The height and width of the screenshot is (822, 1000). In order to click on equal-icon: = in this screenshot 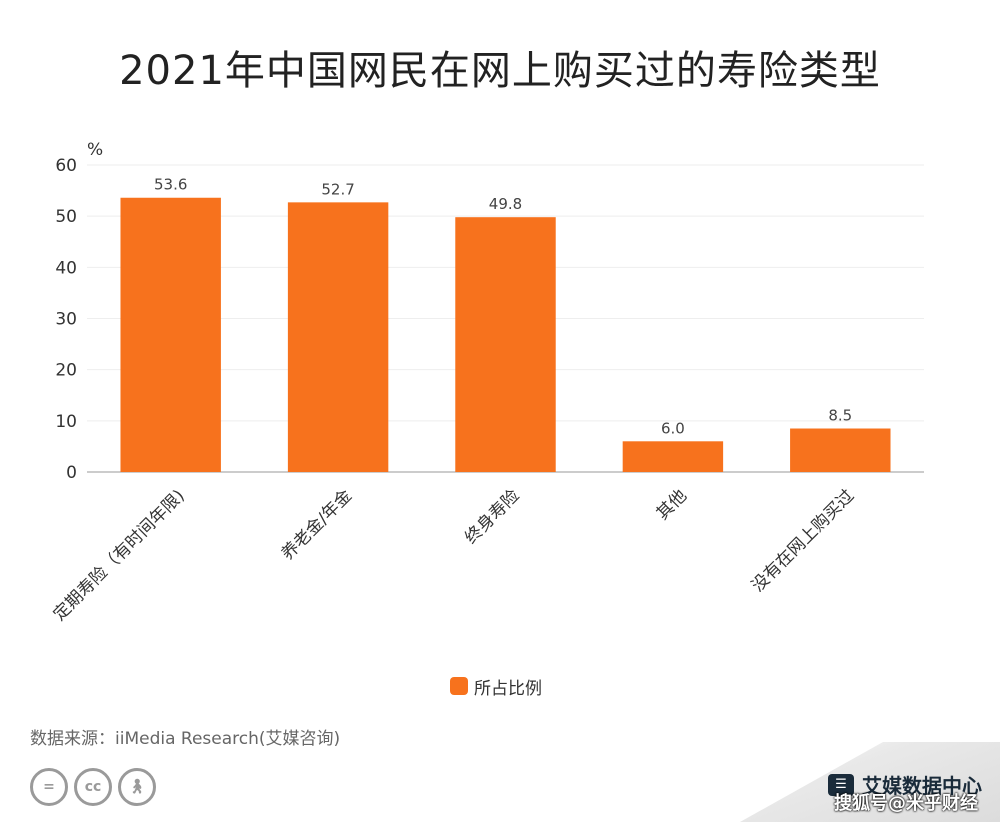, I will do `click(49, 787)`.